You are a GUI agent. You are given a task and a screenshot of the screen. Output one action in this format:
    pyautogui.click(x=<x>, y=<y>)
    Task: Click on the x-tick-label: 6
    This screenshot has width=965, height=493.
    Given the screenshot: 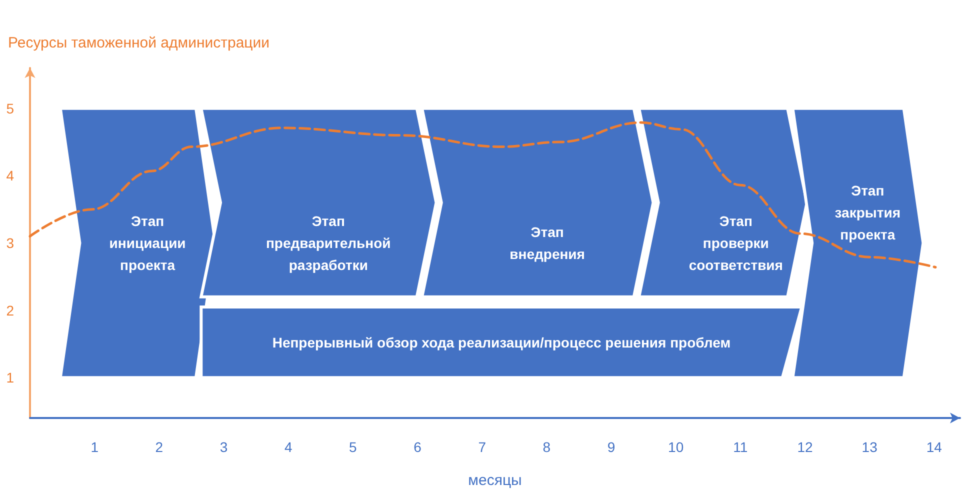 What is the action you would take?
    pyautogui.click(x=418, y=447)
    